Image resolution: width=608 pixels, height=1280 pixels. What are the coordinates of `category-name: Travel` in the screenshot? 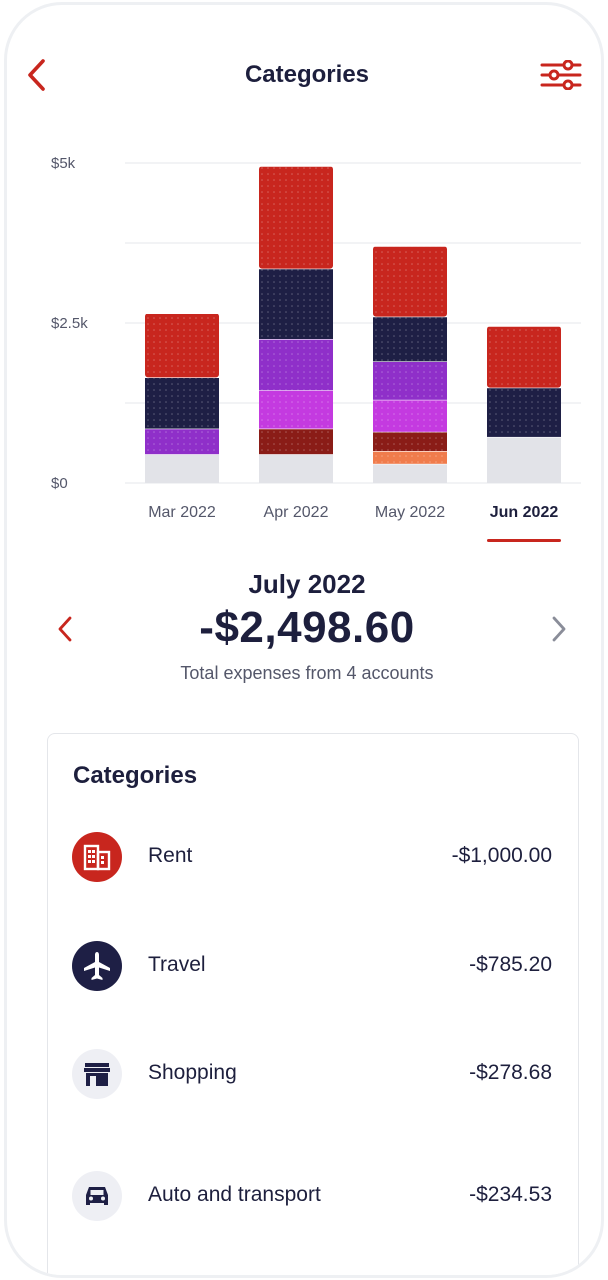 It's located at (177, 964).